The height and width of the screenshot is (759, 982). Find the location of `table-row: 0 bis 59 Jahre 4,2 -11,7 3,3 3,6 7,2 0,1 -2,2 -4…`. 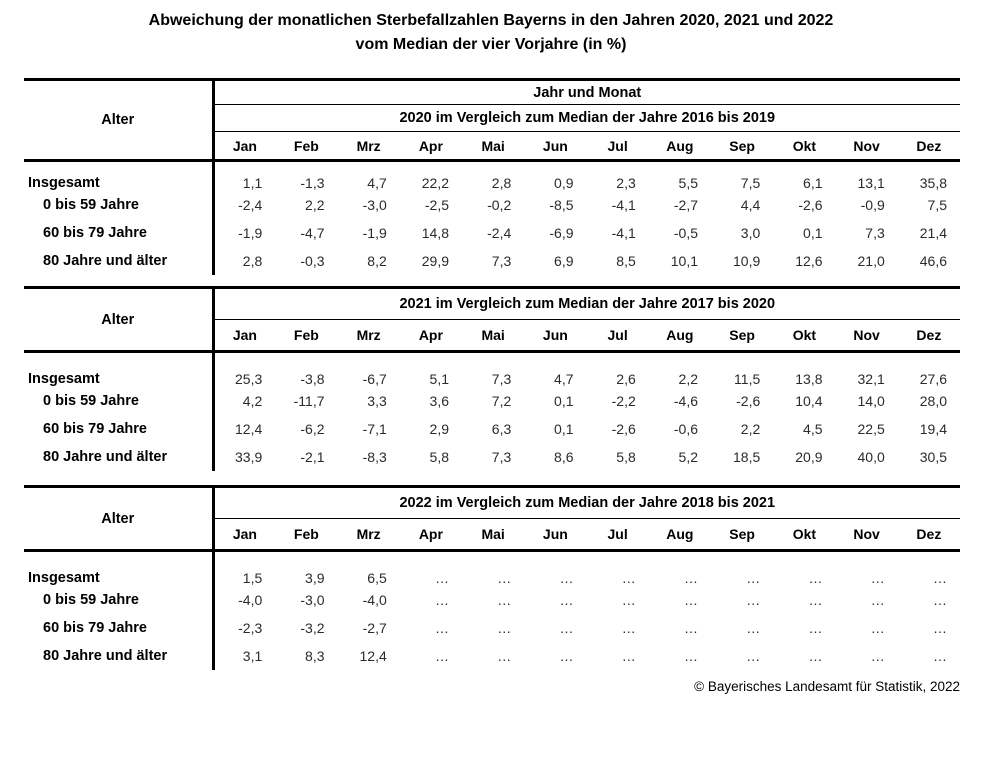

table-row: 0 bis 59 Jahre 4,2 -11,7 3,3 3,6 7,2 0,1 -2,2 -4… is located at coordinates (492, 401).